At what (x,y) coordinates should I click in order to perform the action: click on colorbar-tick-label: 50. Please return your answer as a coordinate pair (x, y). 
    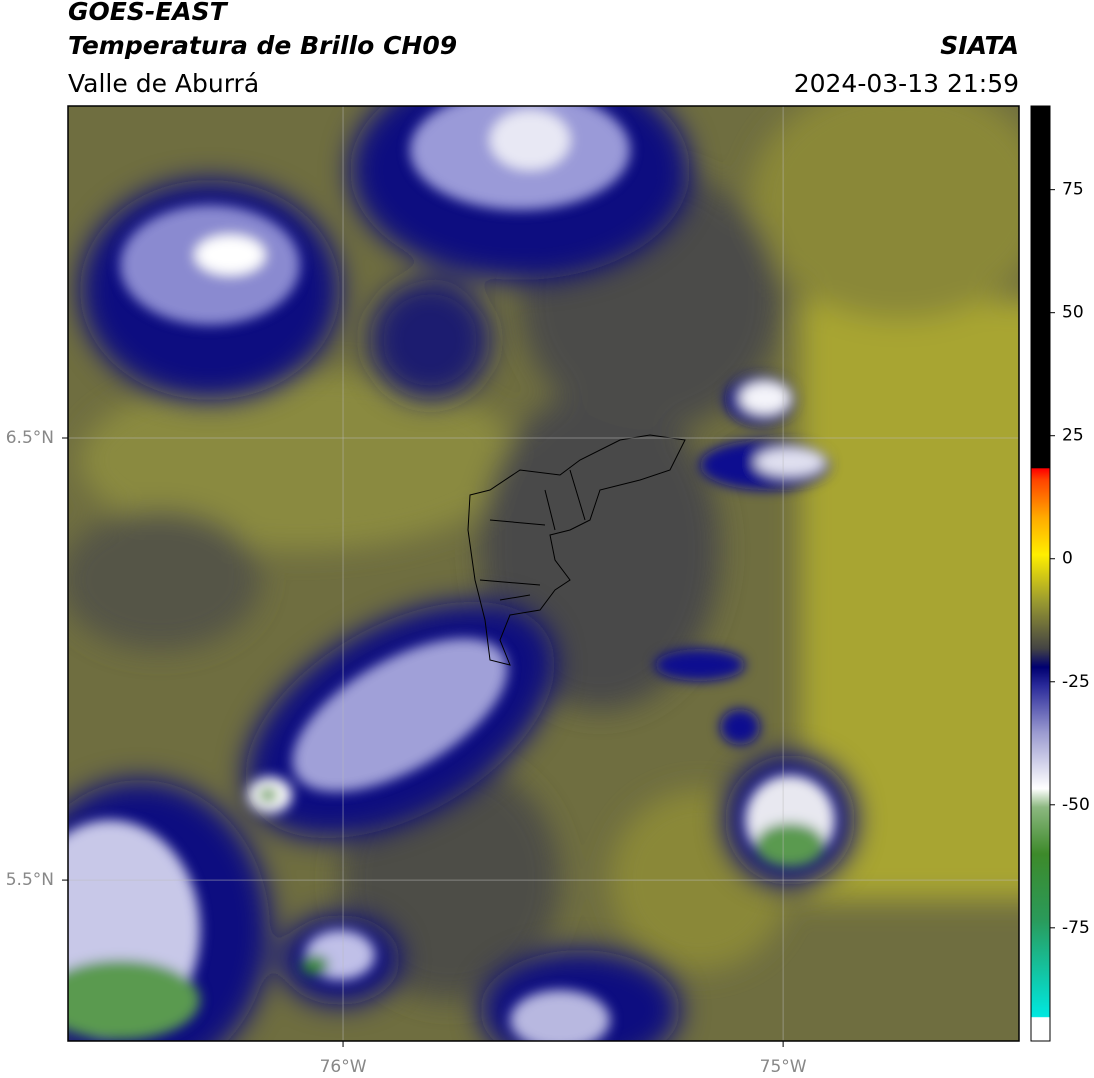
    Looking at the image, I should click on (1073, 313).